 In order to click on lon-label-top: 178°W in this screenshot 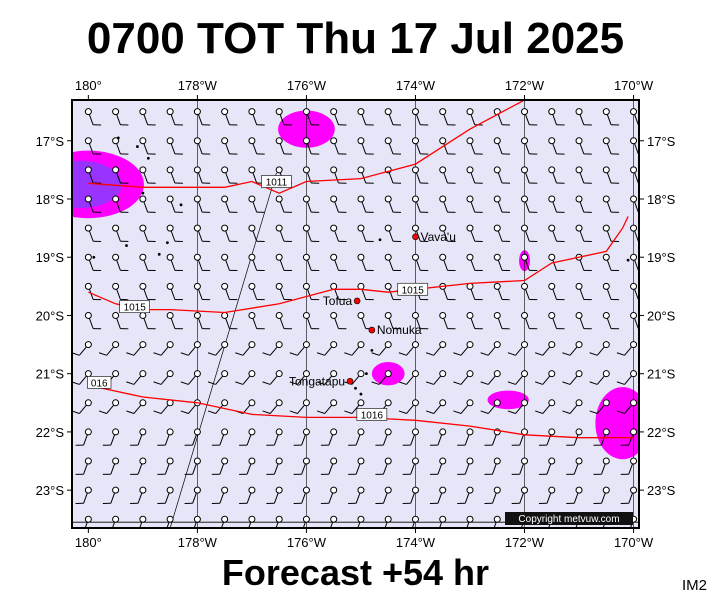, I will do `click(198, 85)`.